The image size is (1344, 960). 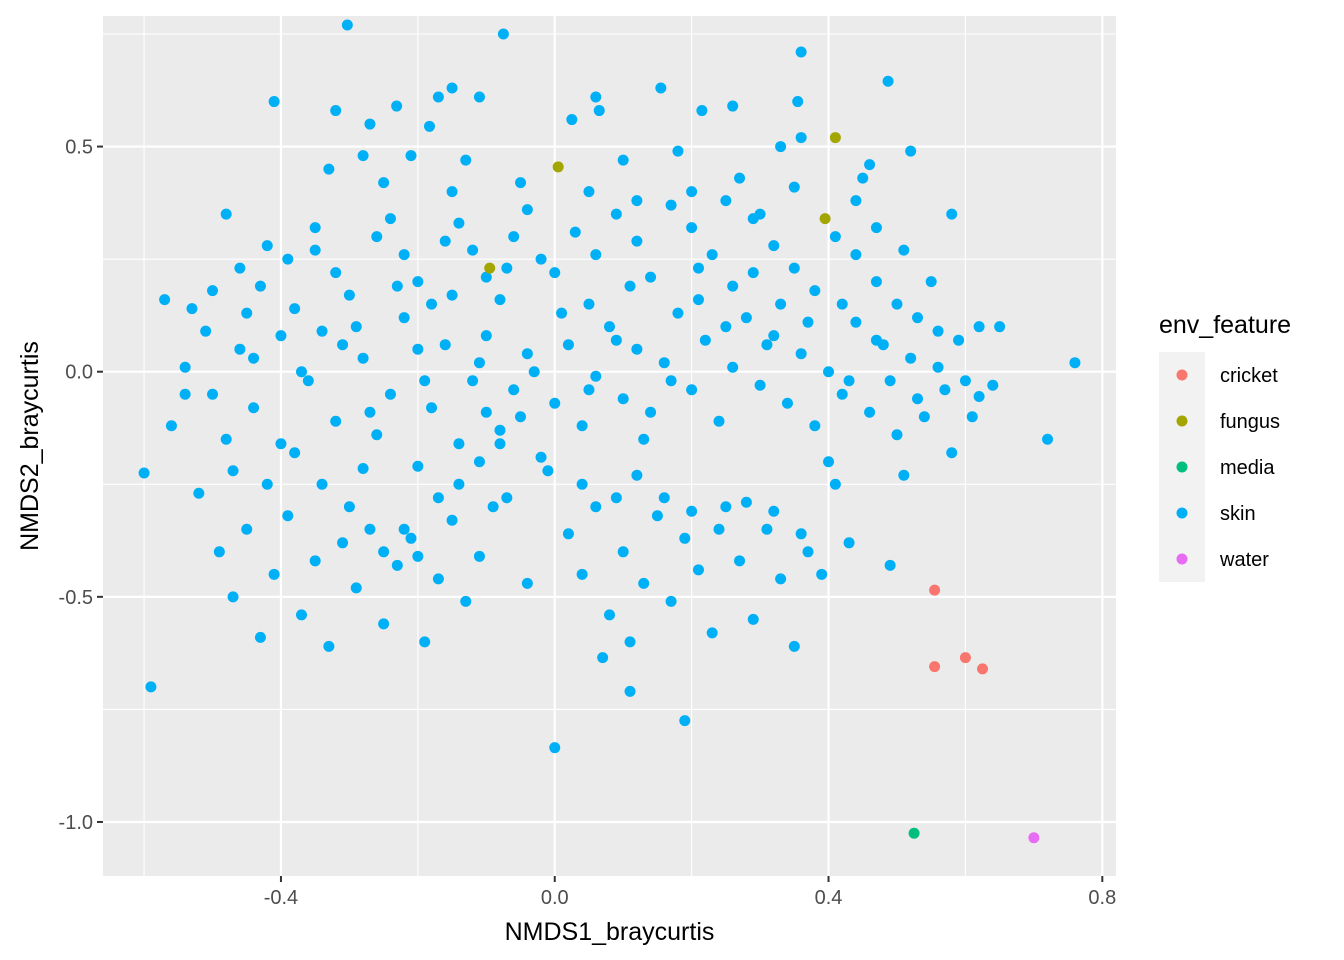 I want to click on point-water, so click(x=1034, y=838).